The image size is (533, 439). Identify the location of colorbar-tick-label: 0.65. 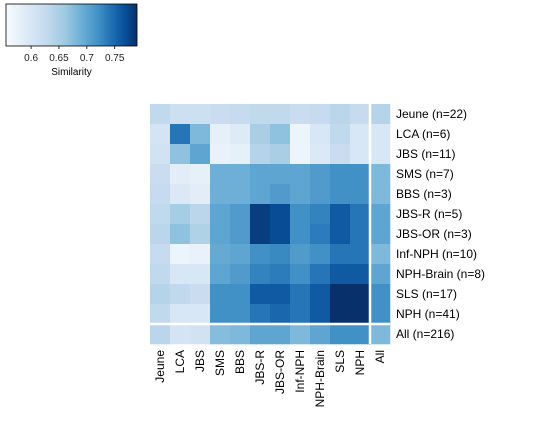
(59, 58).